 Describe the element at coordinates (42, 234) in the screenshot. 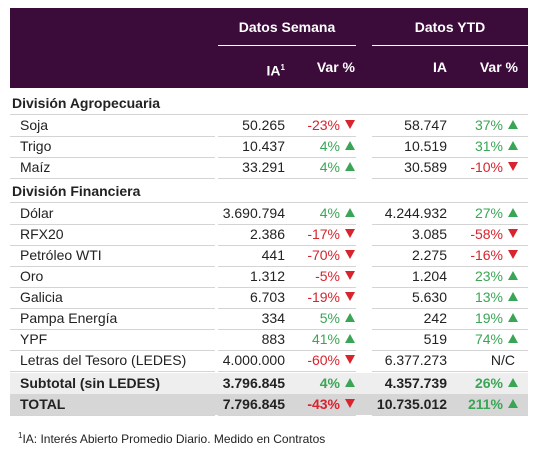

I see `row-label: RFX20` at that location.